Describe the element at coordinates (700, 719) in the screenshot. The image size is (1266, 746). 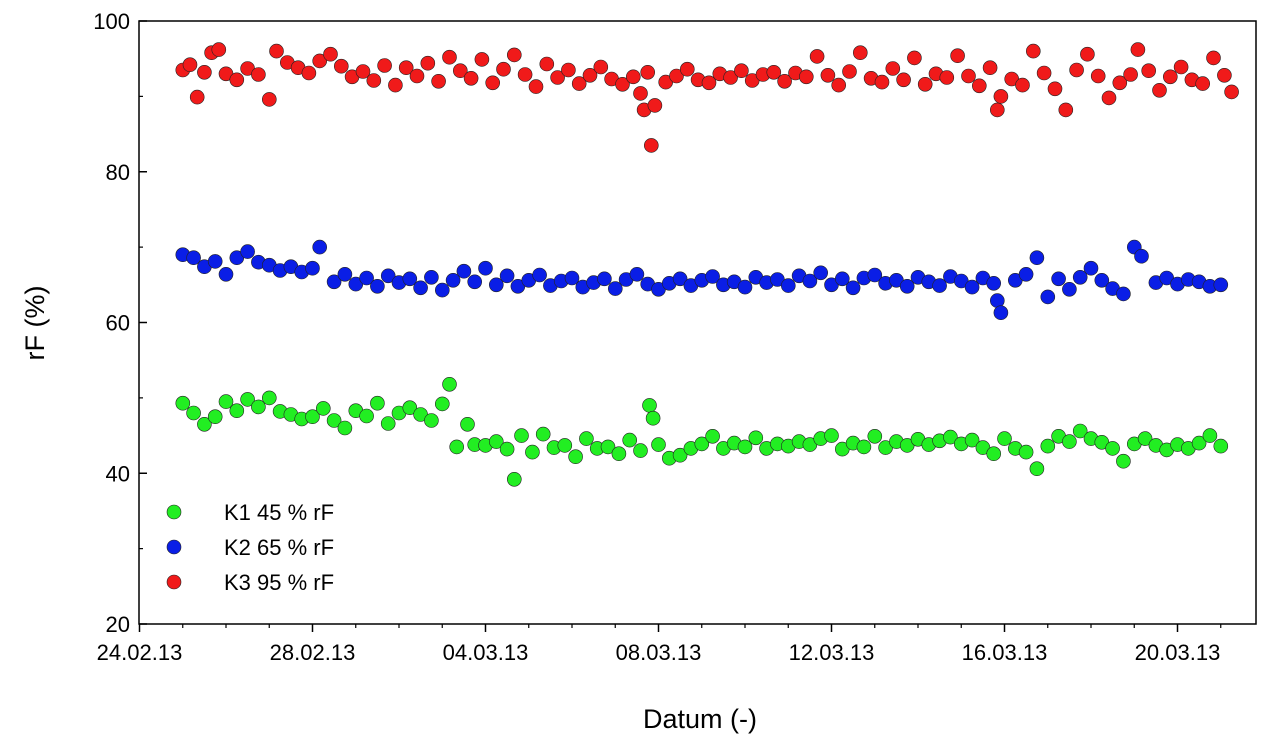
I see `x-axis-title: Datum (-)` at that location.